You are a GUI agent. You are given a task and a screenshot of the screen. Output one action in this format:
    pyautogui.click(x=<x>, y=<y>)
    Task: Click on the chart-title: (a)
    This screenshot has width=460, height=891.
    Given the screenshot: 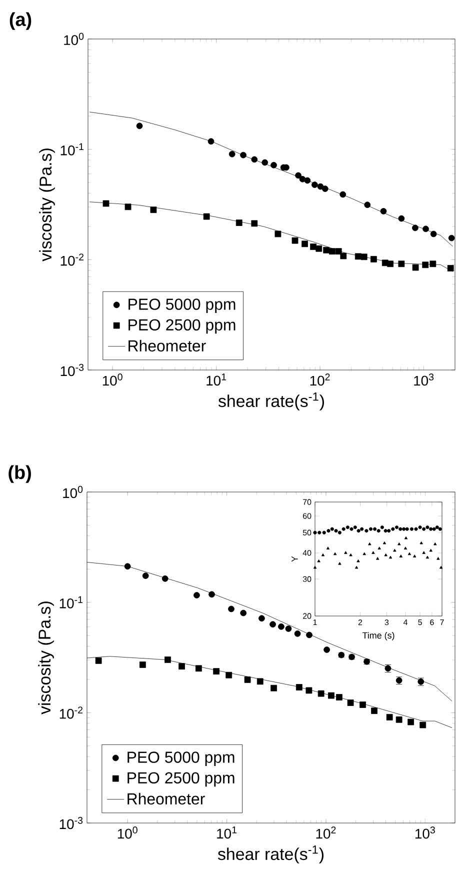 What is the action you would take?
    pyautogui.click(x=21, y=21)
    